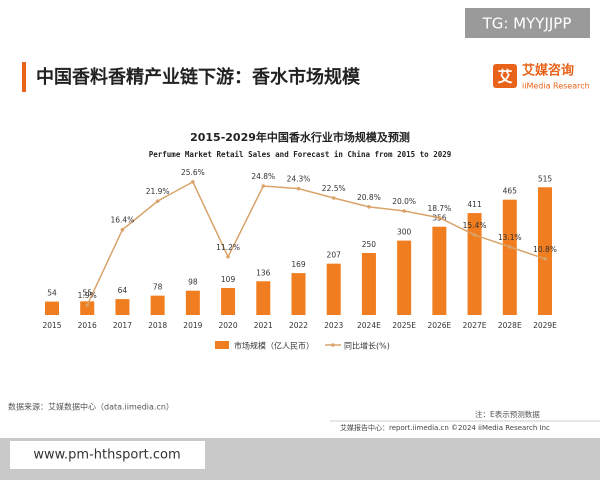  I want to click on bar-label: 465, so click(510, 191).